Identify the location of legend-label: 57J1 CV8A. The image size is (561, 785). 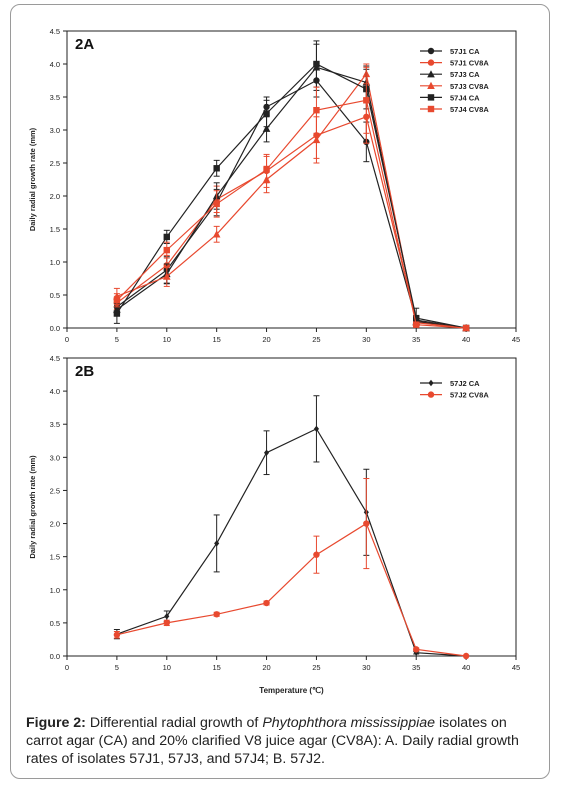
(469, 63).